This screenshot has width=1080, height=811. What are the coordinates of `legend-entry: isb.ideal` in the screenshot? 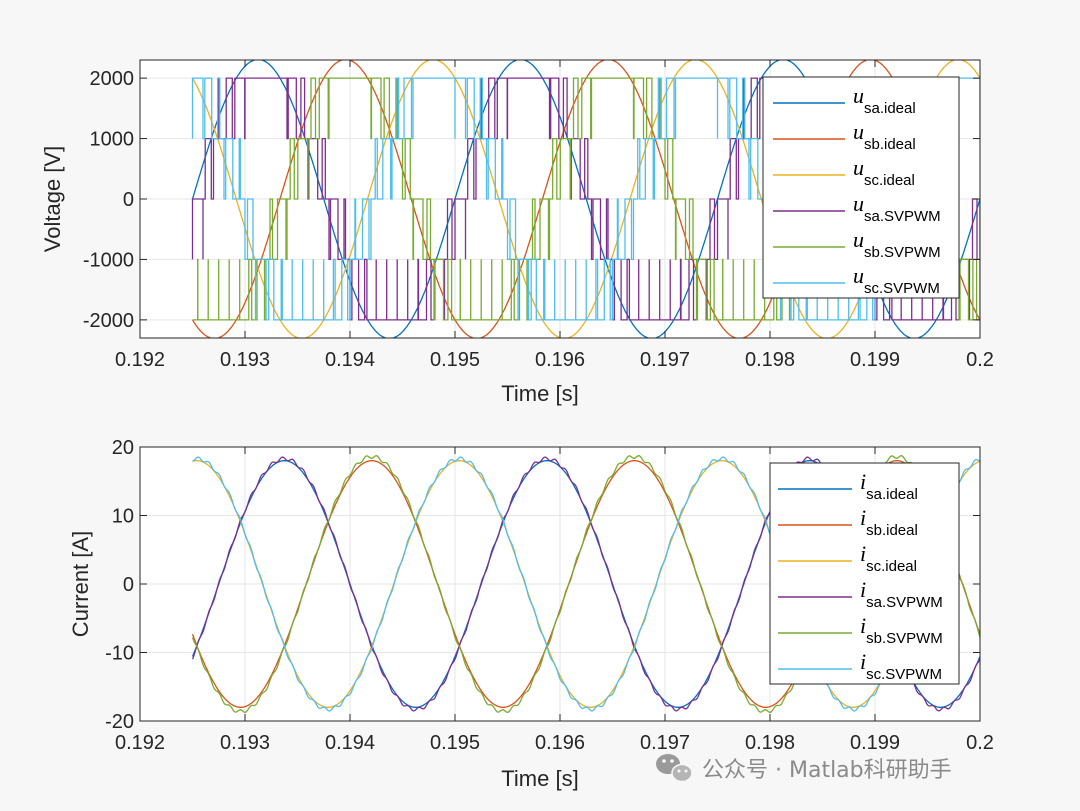 It's located at (848, 522).